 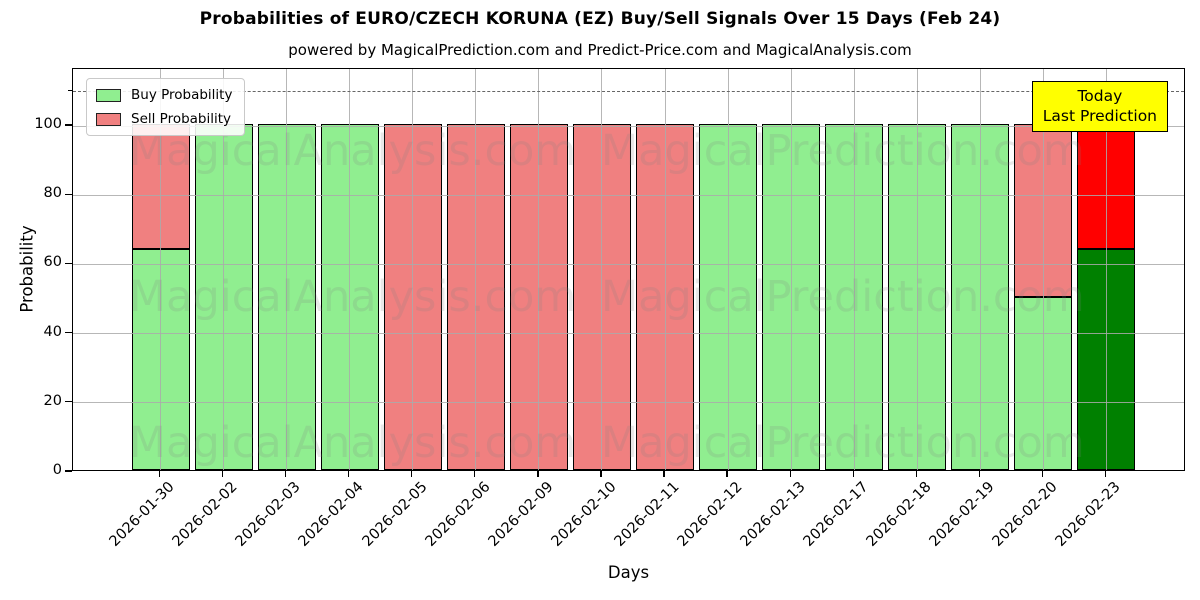 What do you see at coordinates (142, 514) in the screenshot?
I see `x-tick-label: 2026-01-30` at bounding box center [142, 514].